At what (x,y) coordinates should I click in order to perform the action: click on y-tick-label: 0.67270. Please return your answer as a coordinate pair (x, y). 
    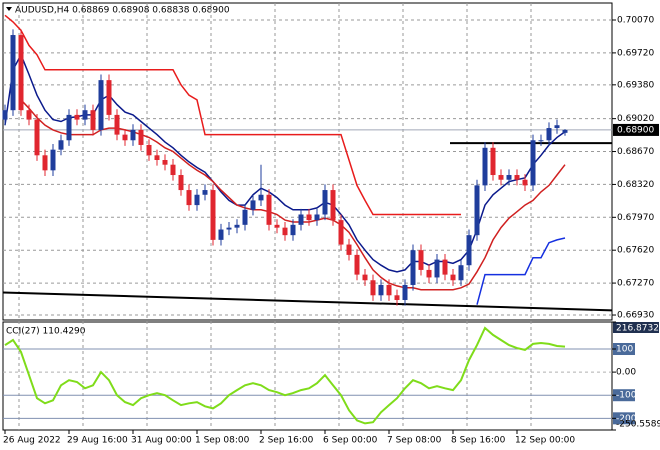
    Looking at the image, I should click on (635, 284).